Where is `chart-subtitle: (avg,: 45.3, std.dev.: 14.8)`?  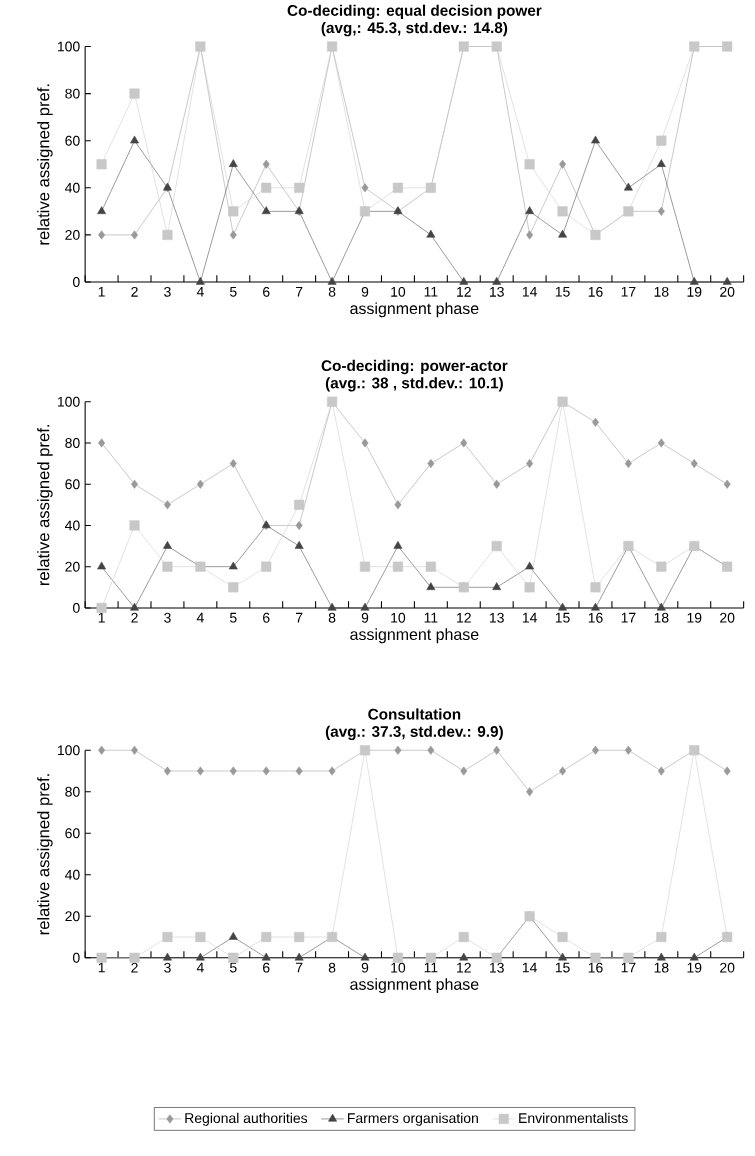
chart-subtitle: (avg,: 45.3, std.dev.: 14.8) is located at coordinates (414, 29).